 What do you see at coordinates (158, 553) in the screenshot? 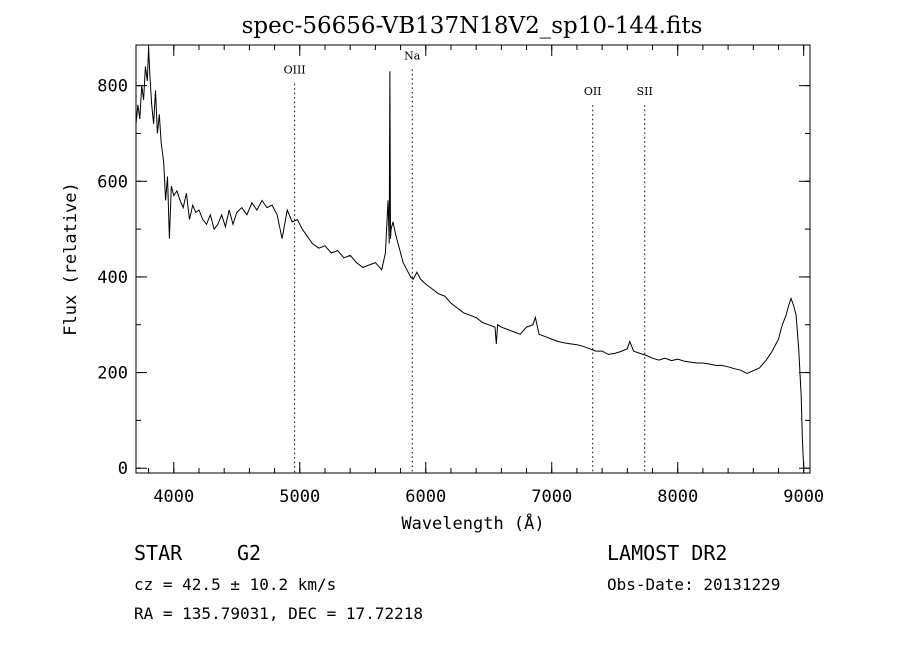
I see `object-type: STAR` at bounding box center [158, 553].